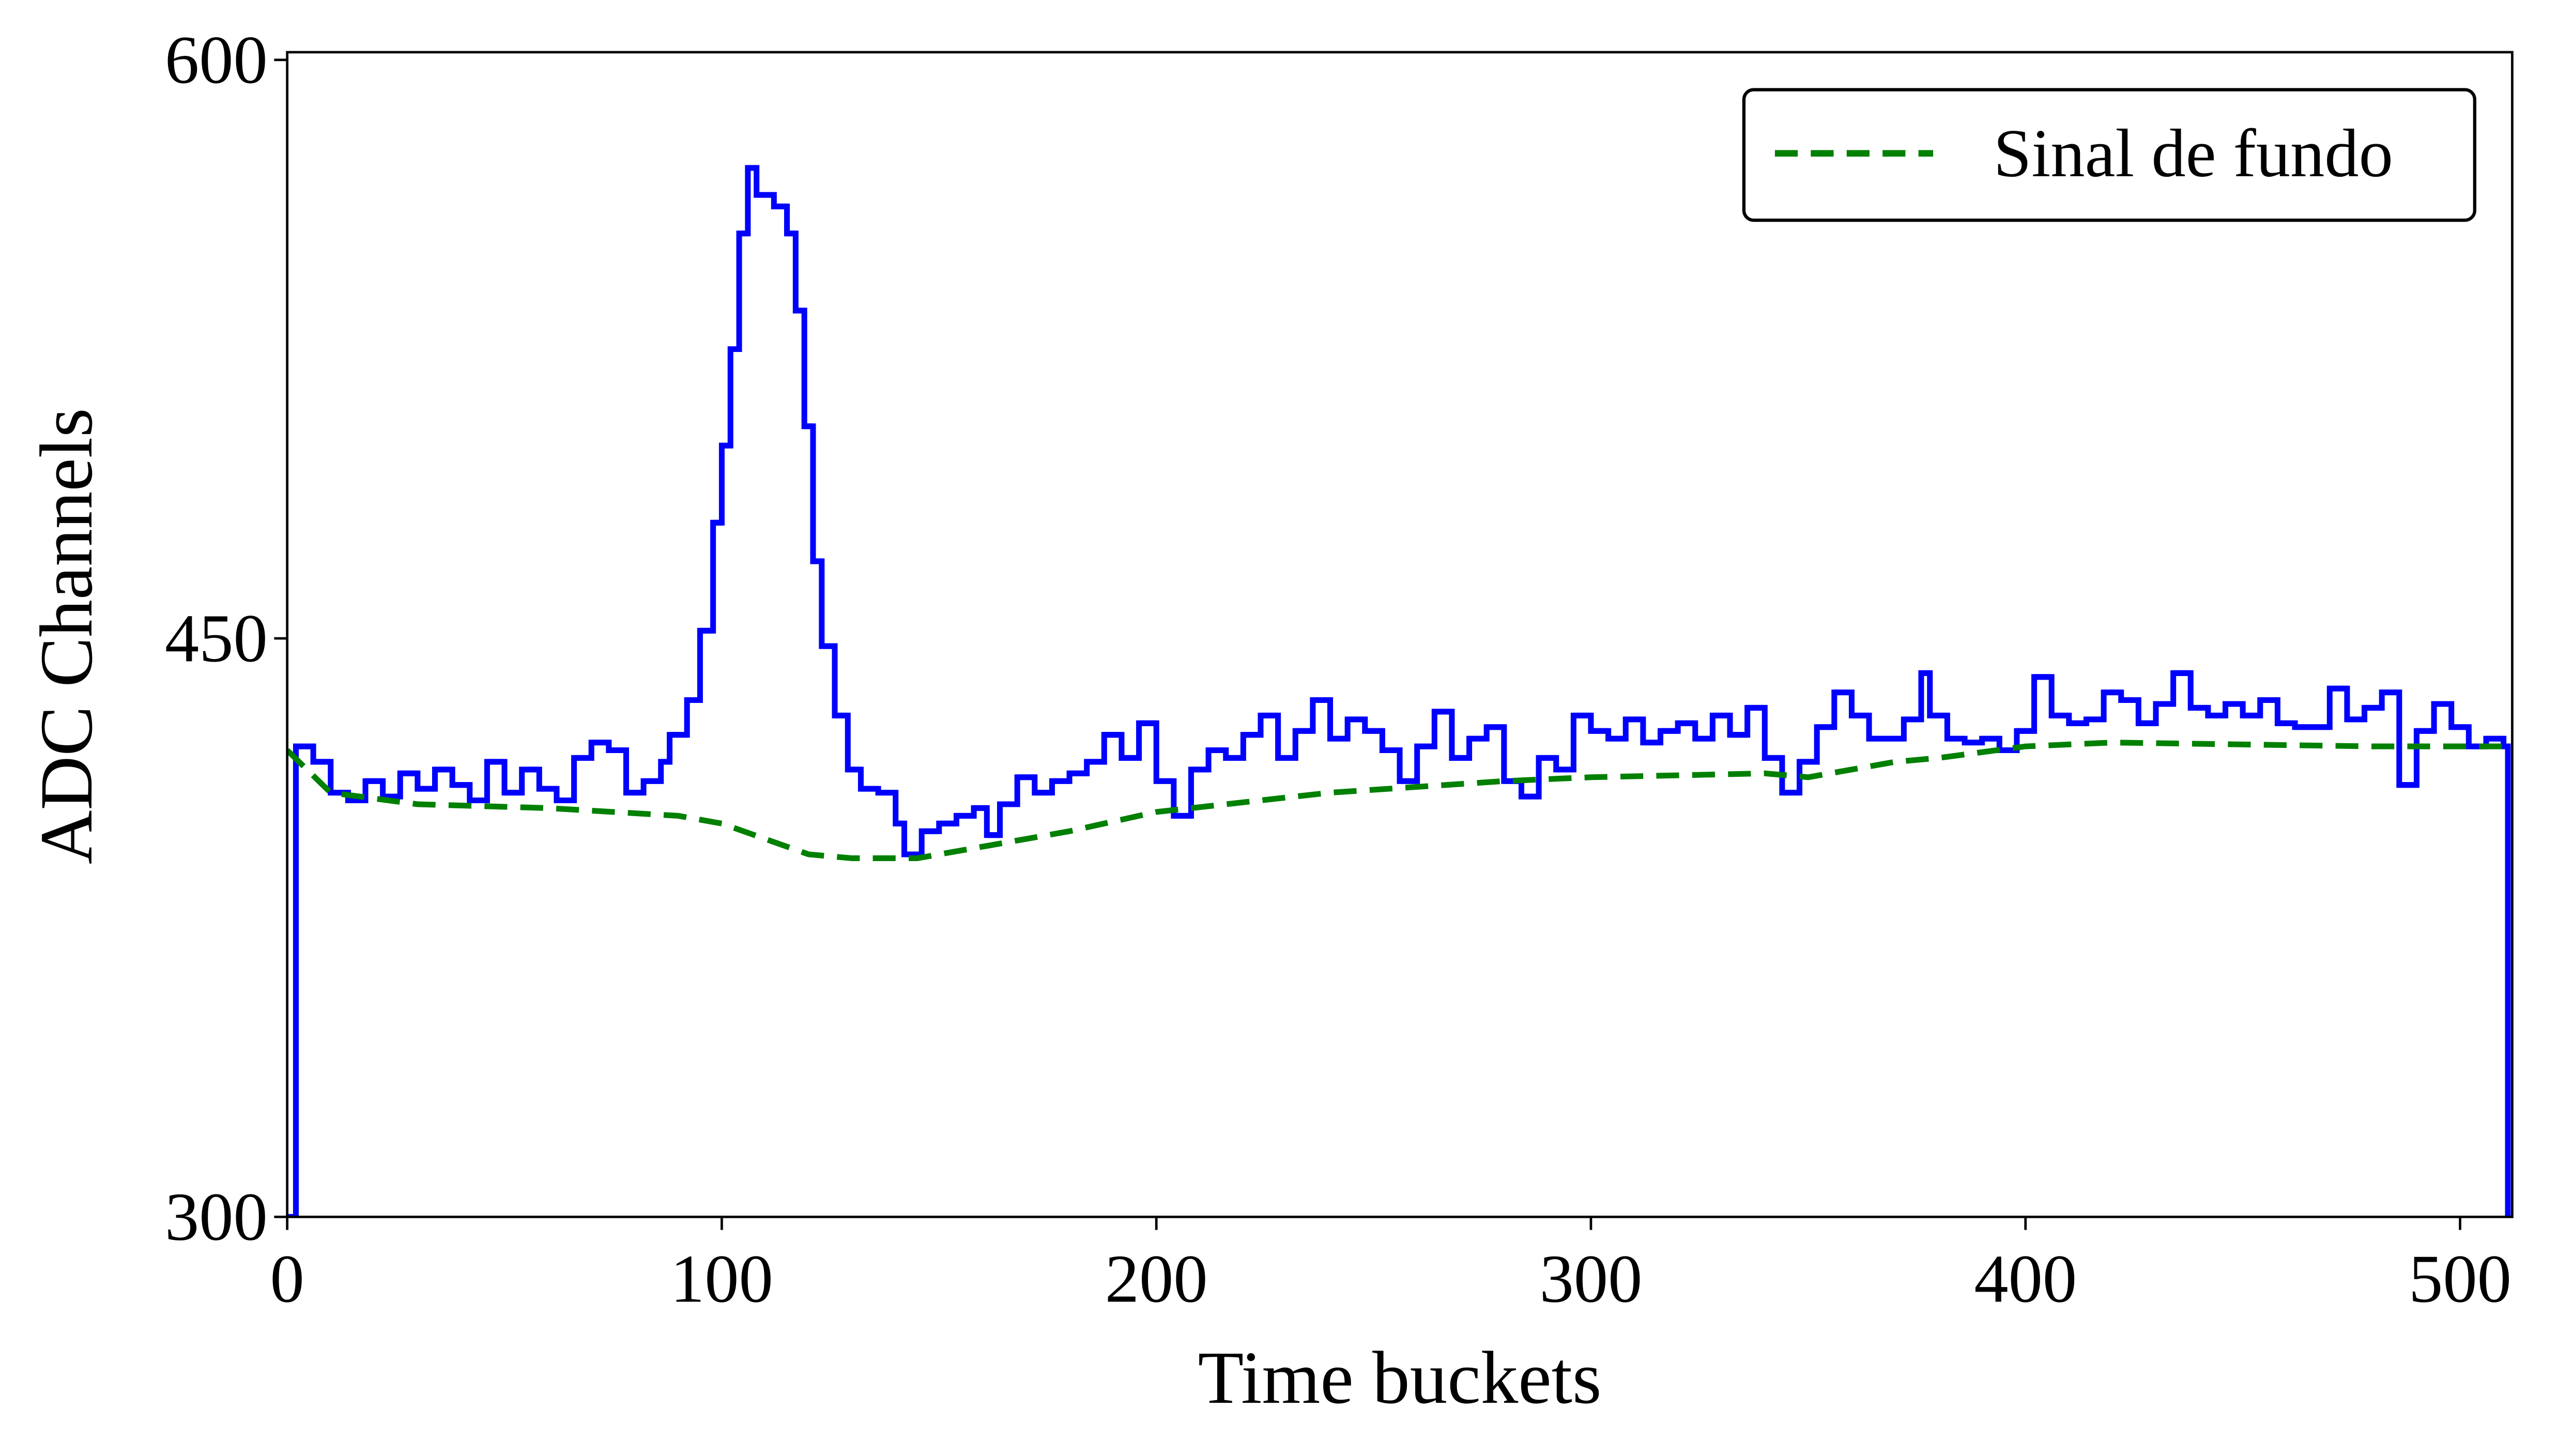  What do you see at coordinates (216, 638) in the screenshot?
I see `y-tick-label: 450` at bounding box center [216, 638].